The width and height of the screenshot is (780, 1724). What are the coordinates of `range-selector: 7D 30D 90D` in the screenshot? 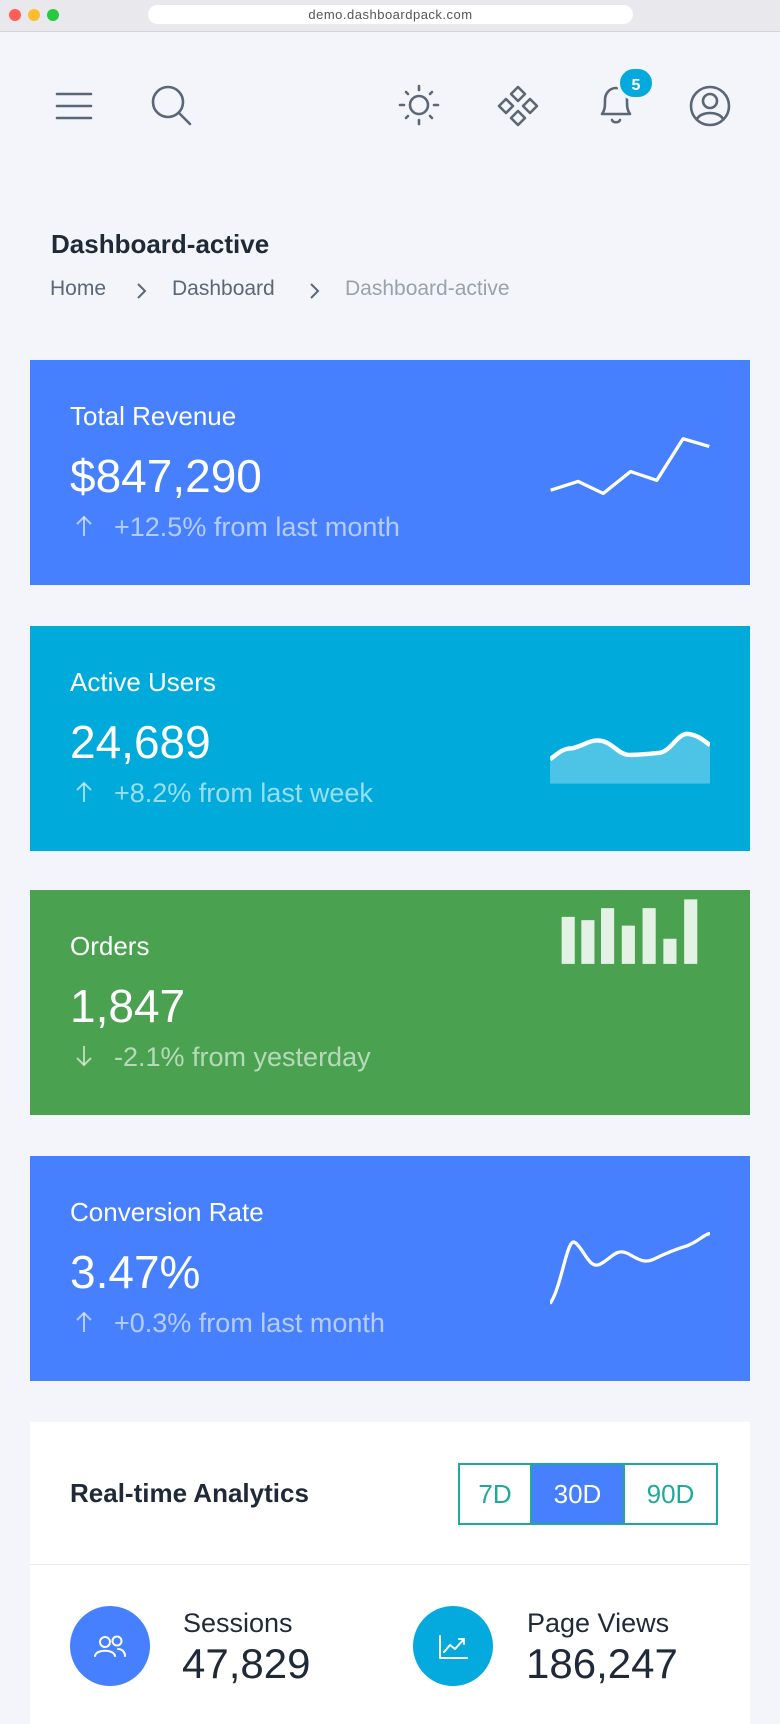 It's located at (588, 1494).